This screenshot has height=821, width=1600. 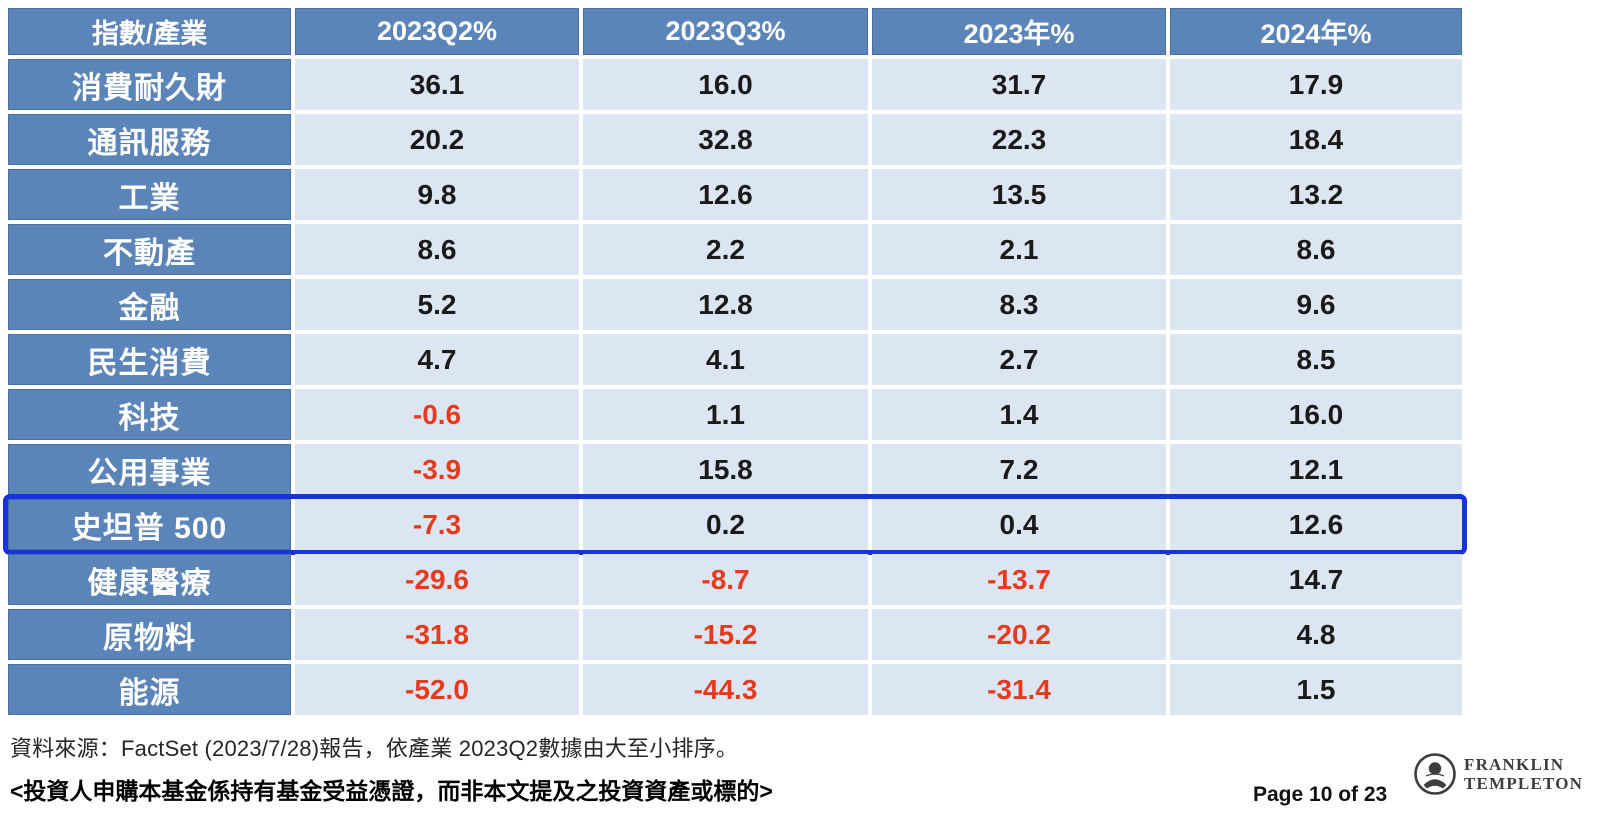 I want to click on table-row: 科技 -0.6 1.1 1.4 16.0, so click(x=735, y=414).